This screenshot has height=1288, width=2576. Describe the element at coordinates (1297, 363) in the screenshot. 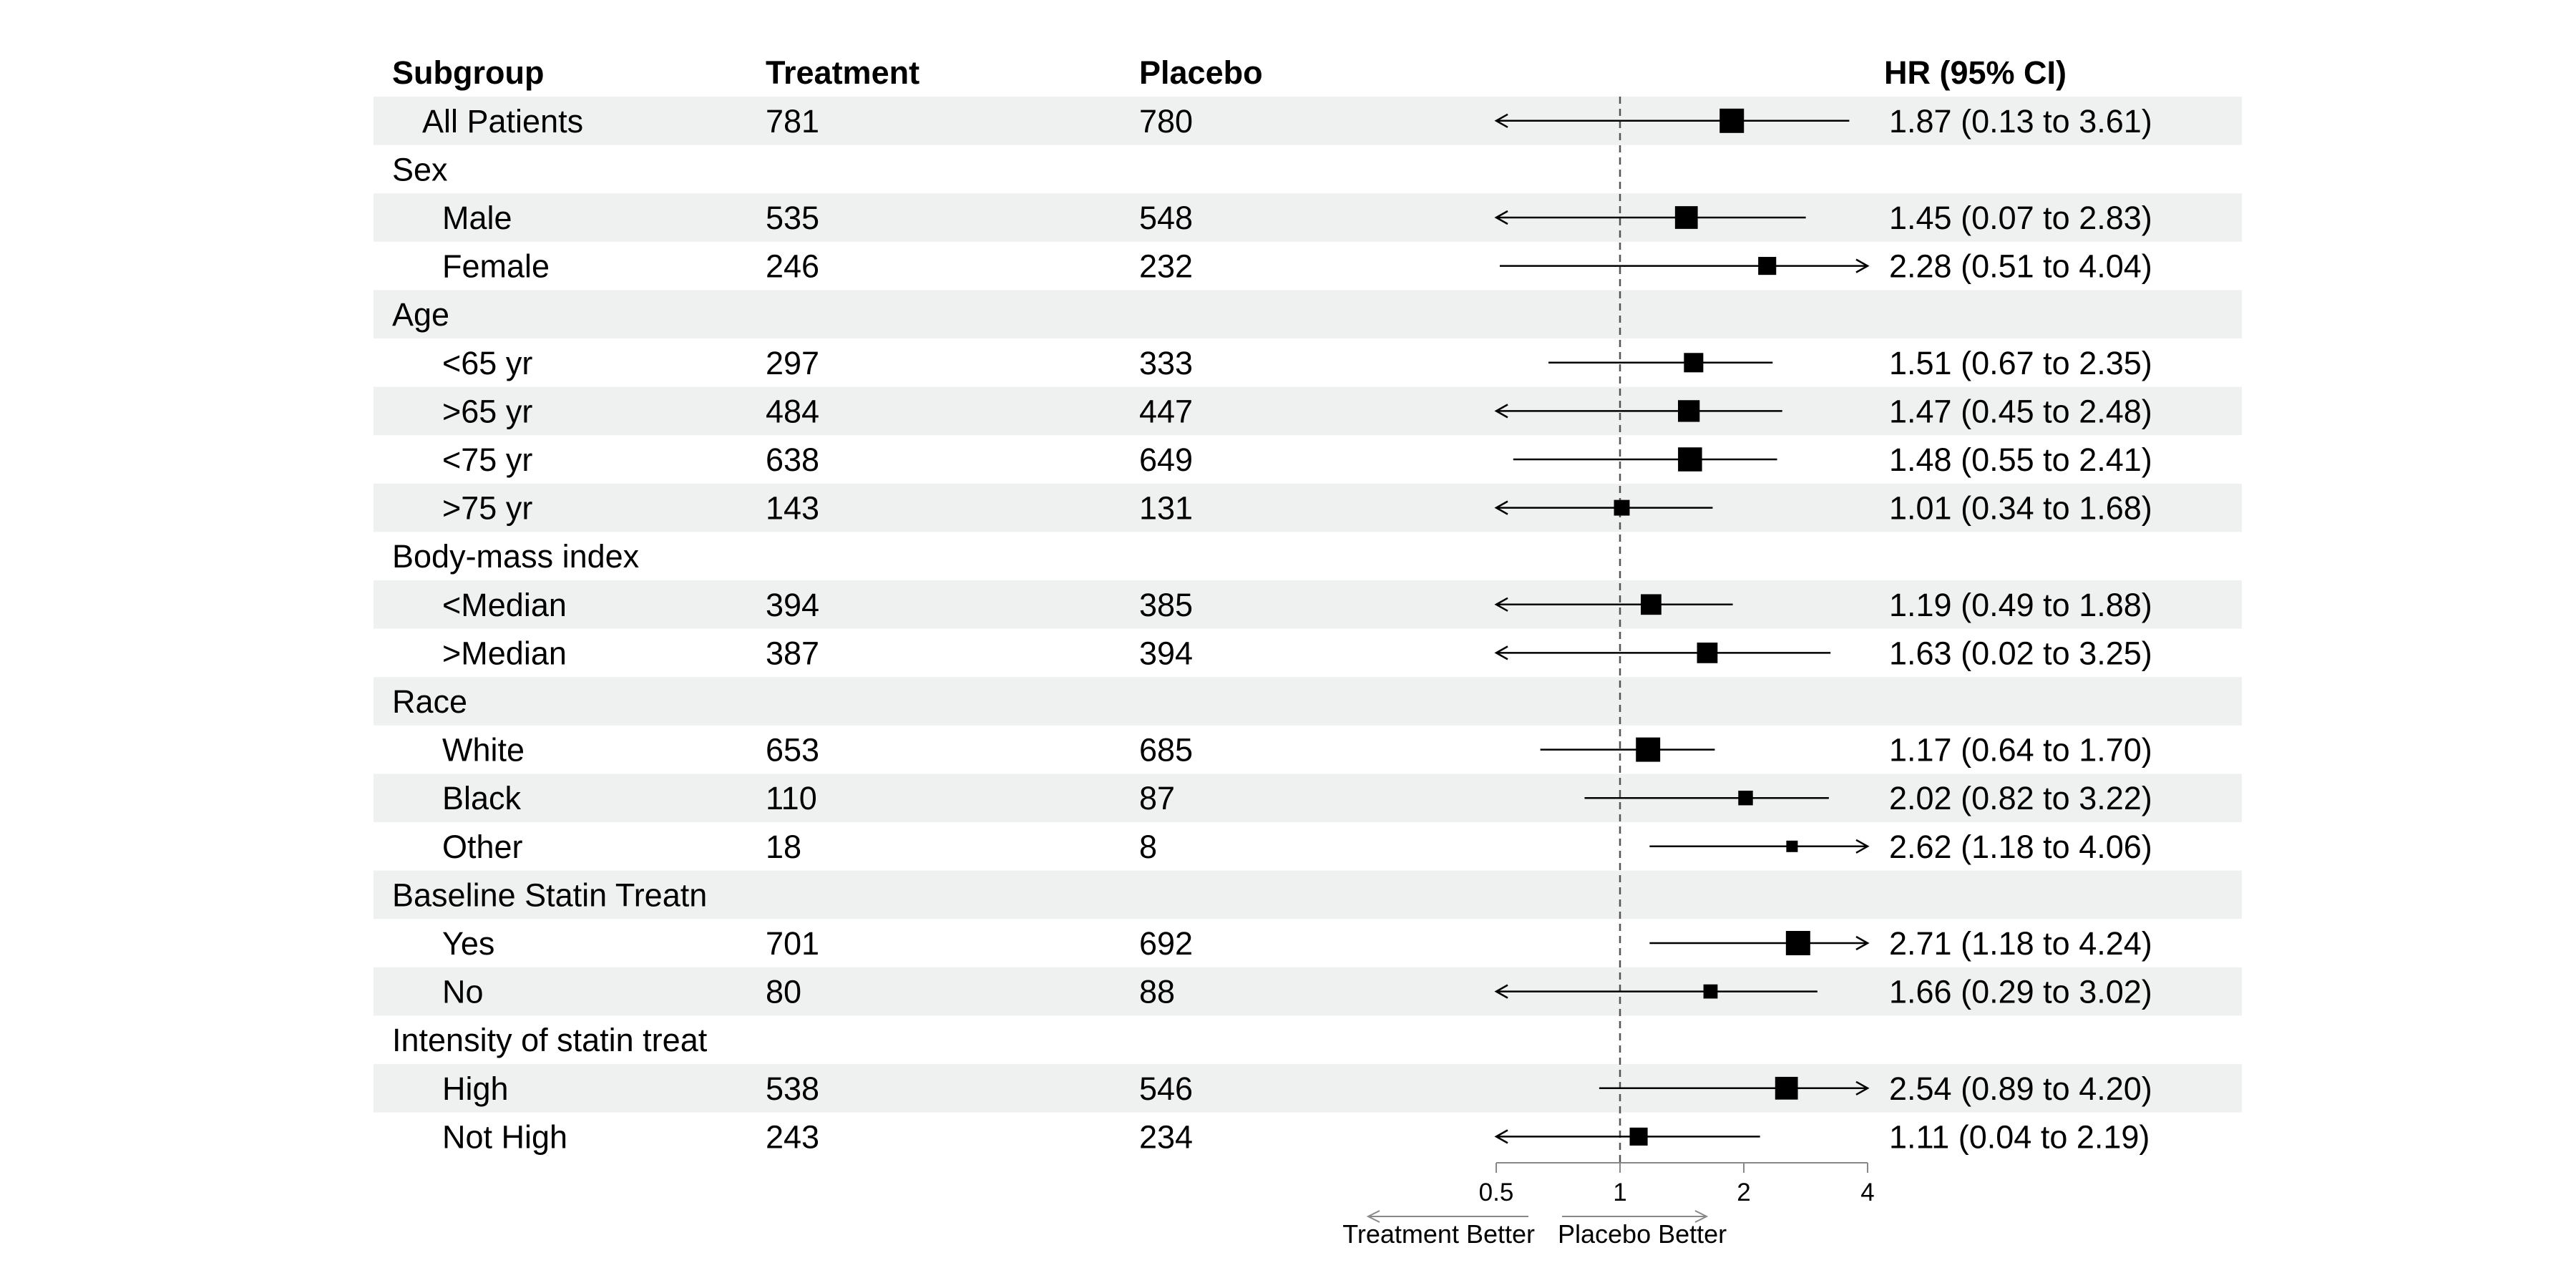

I see `table-row: <65 yr 297 333 1.51 (0.67 to 2.35)` at that location.